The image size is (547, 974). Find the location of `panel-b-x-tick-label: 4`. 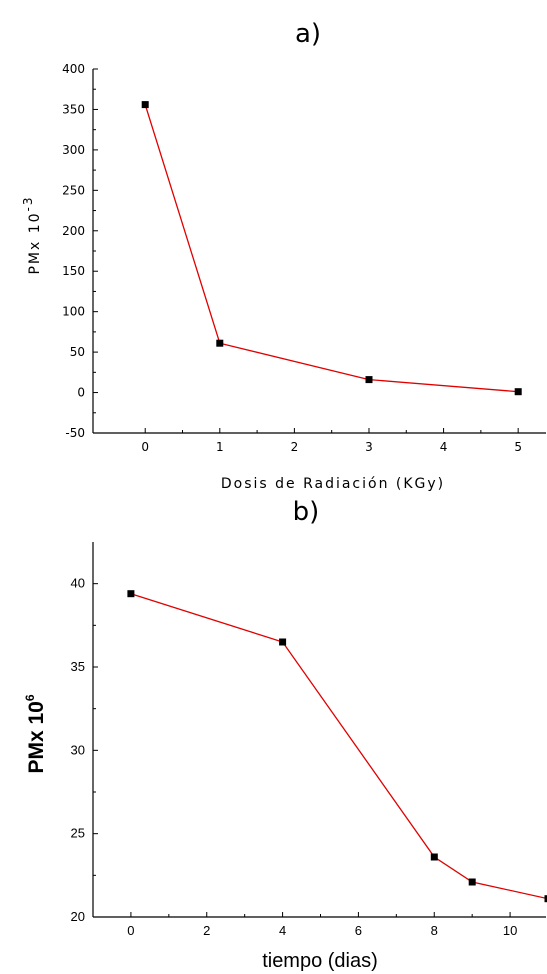

panel-b-x-tick-label: 4 is located at coordinates (282, 930).